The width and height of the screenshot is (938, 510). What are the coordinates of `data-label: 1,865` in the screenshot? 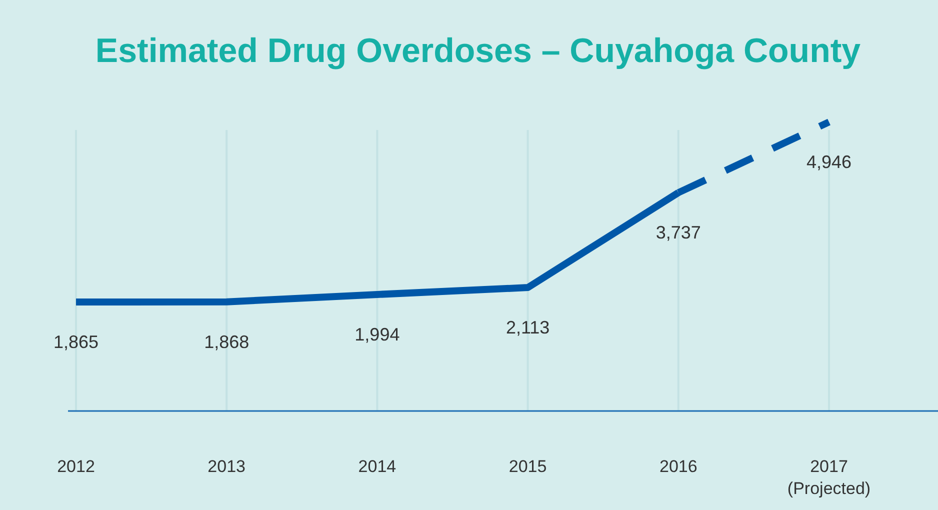 It's located at (76, 342).